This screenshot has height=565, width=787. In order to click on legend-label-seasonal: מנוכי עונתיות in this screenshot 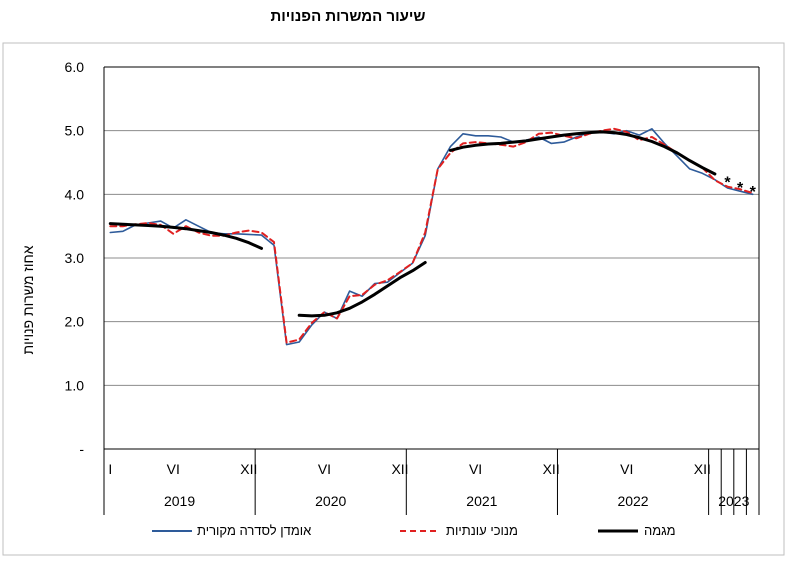, I will do `click(482, 530)`.